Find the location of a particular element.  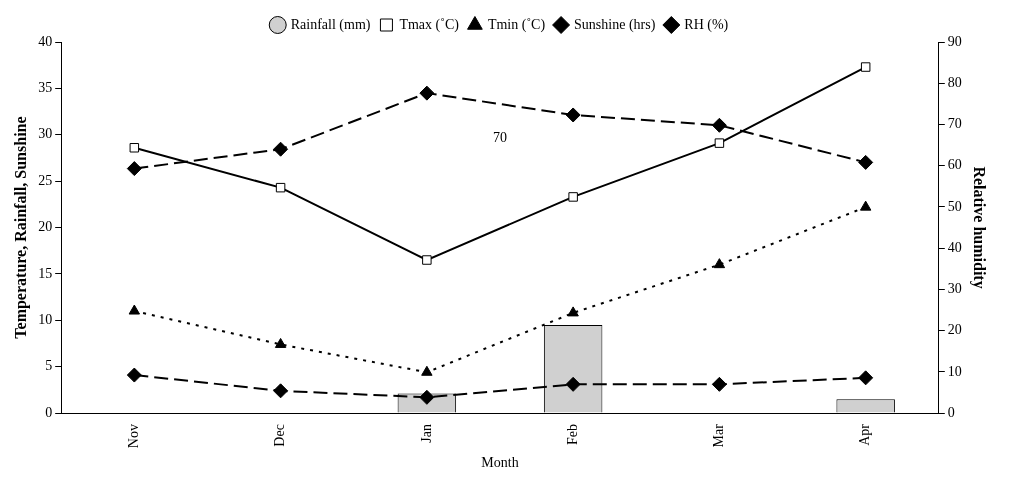

x-tick-label: Jan is located at coordinates (426, 433).